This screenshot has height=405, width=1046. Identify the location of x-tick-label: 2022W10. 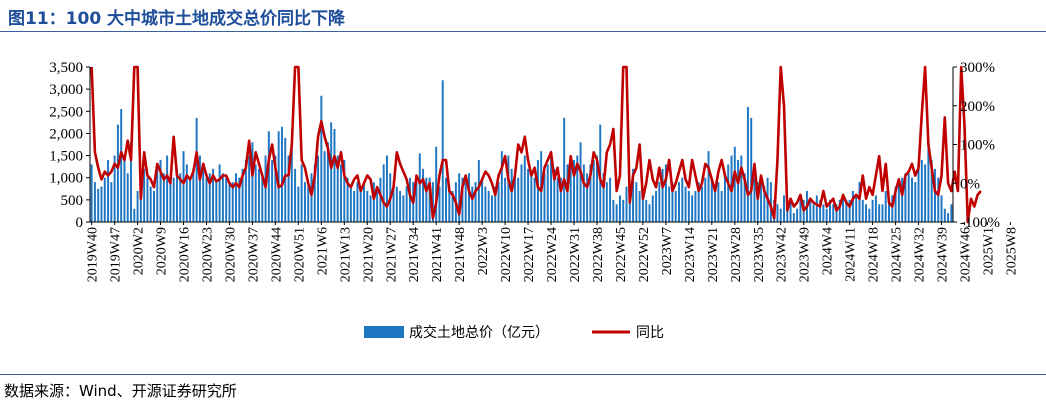
(506, 254).